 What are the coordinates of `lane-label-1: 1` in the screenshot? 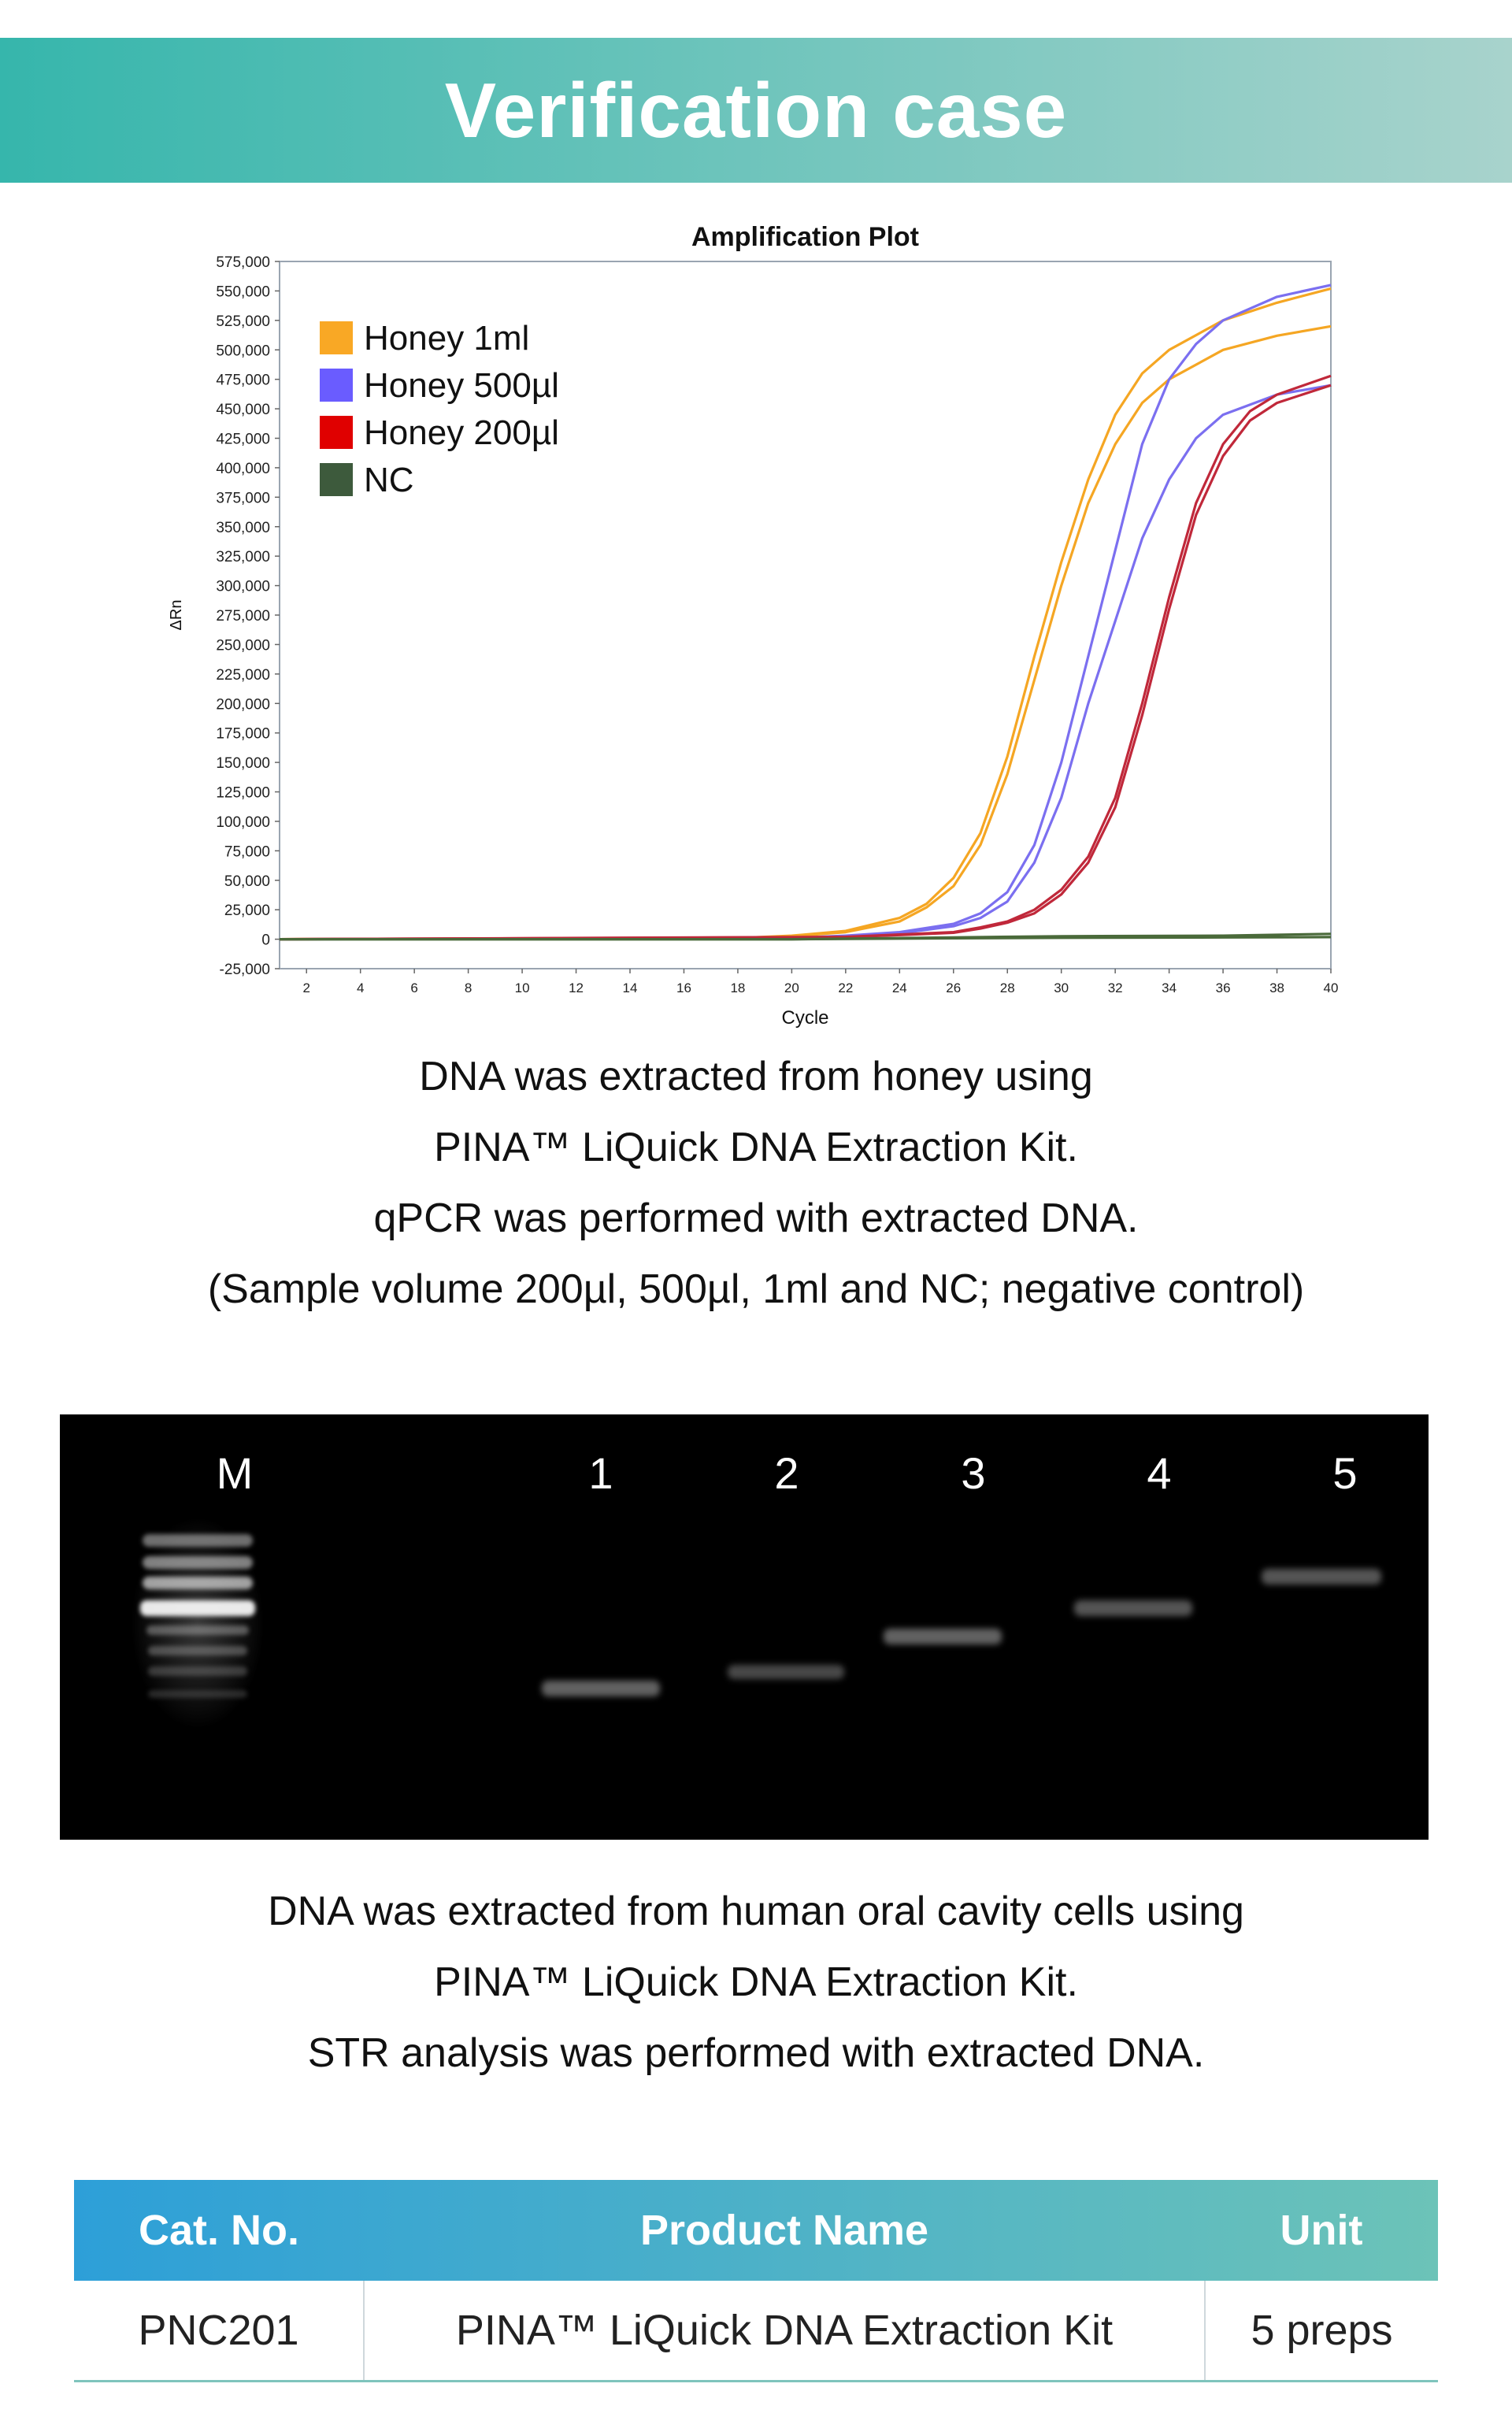 It's located at (600, 1473).